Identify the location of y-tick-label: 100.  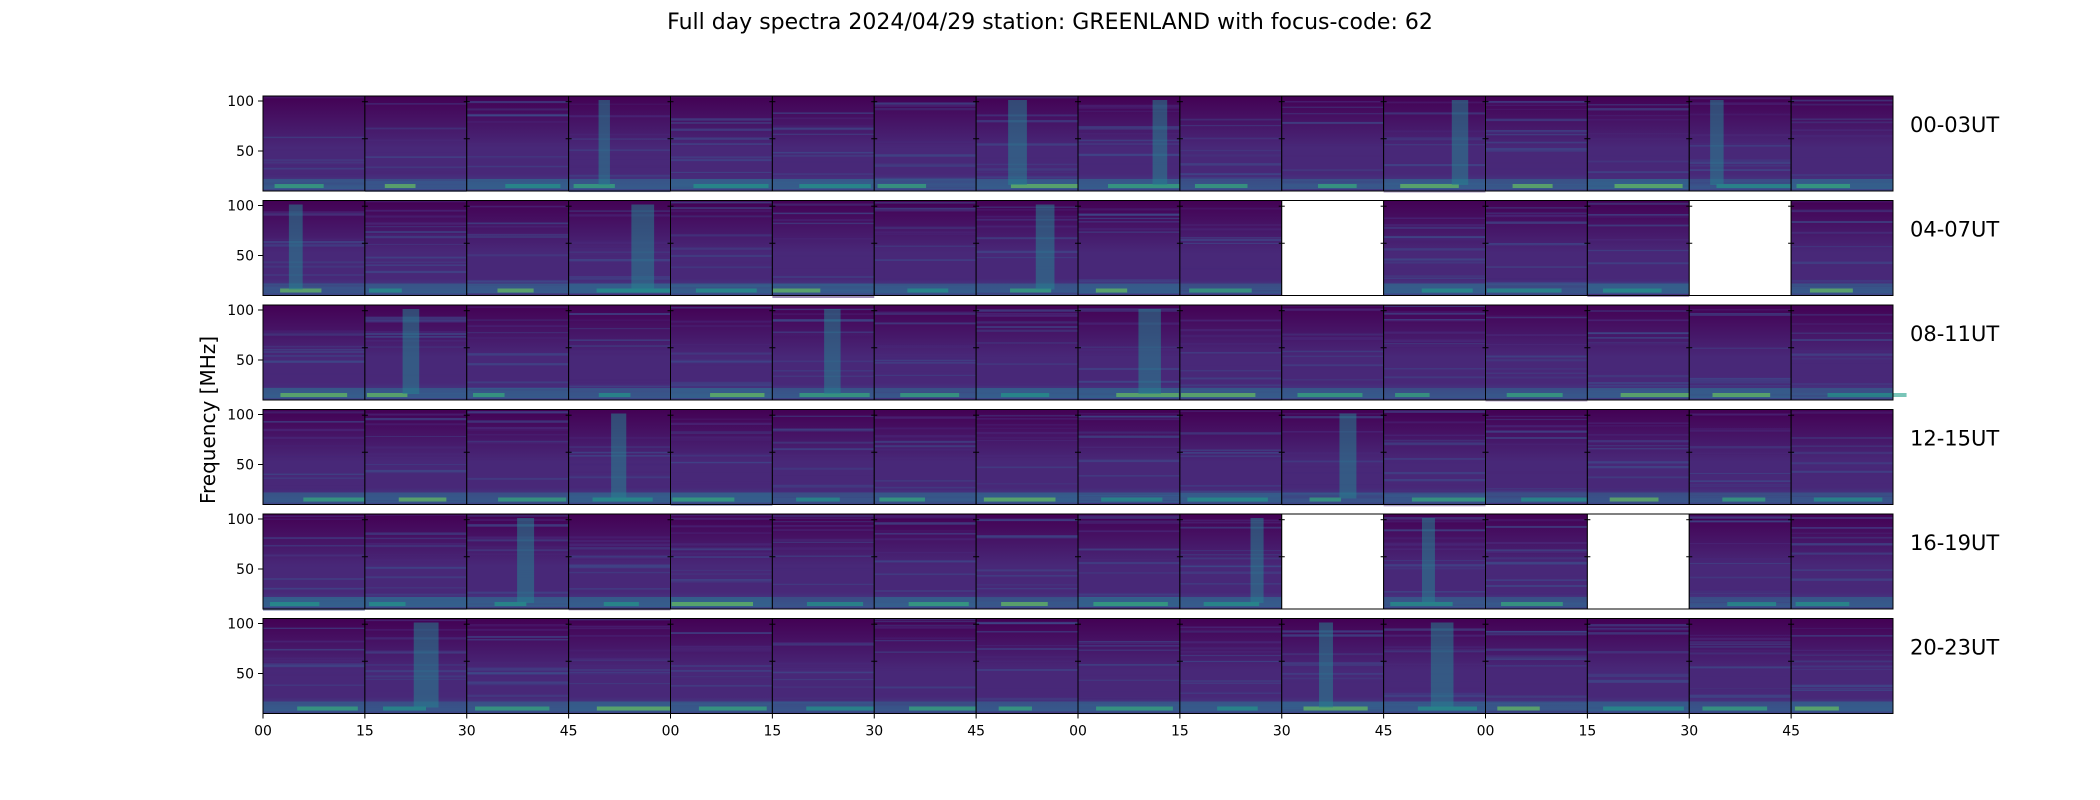
(240, 520).